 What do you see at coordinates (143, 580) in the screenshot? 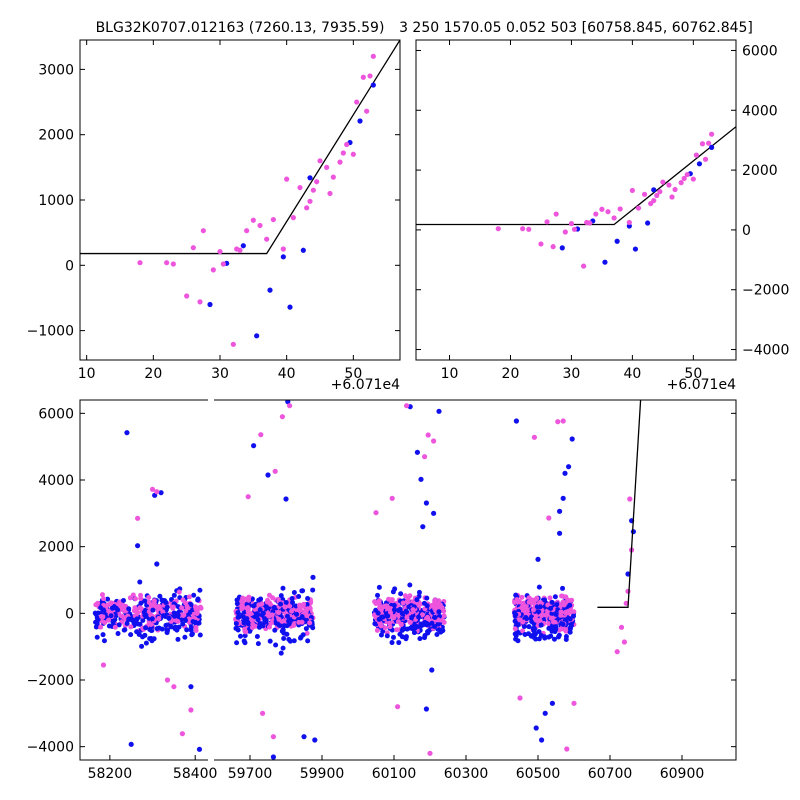
I see `full-left-frame` at bounding box center [143, 580].